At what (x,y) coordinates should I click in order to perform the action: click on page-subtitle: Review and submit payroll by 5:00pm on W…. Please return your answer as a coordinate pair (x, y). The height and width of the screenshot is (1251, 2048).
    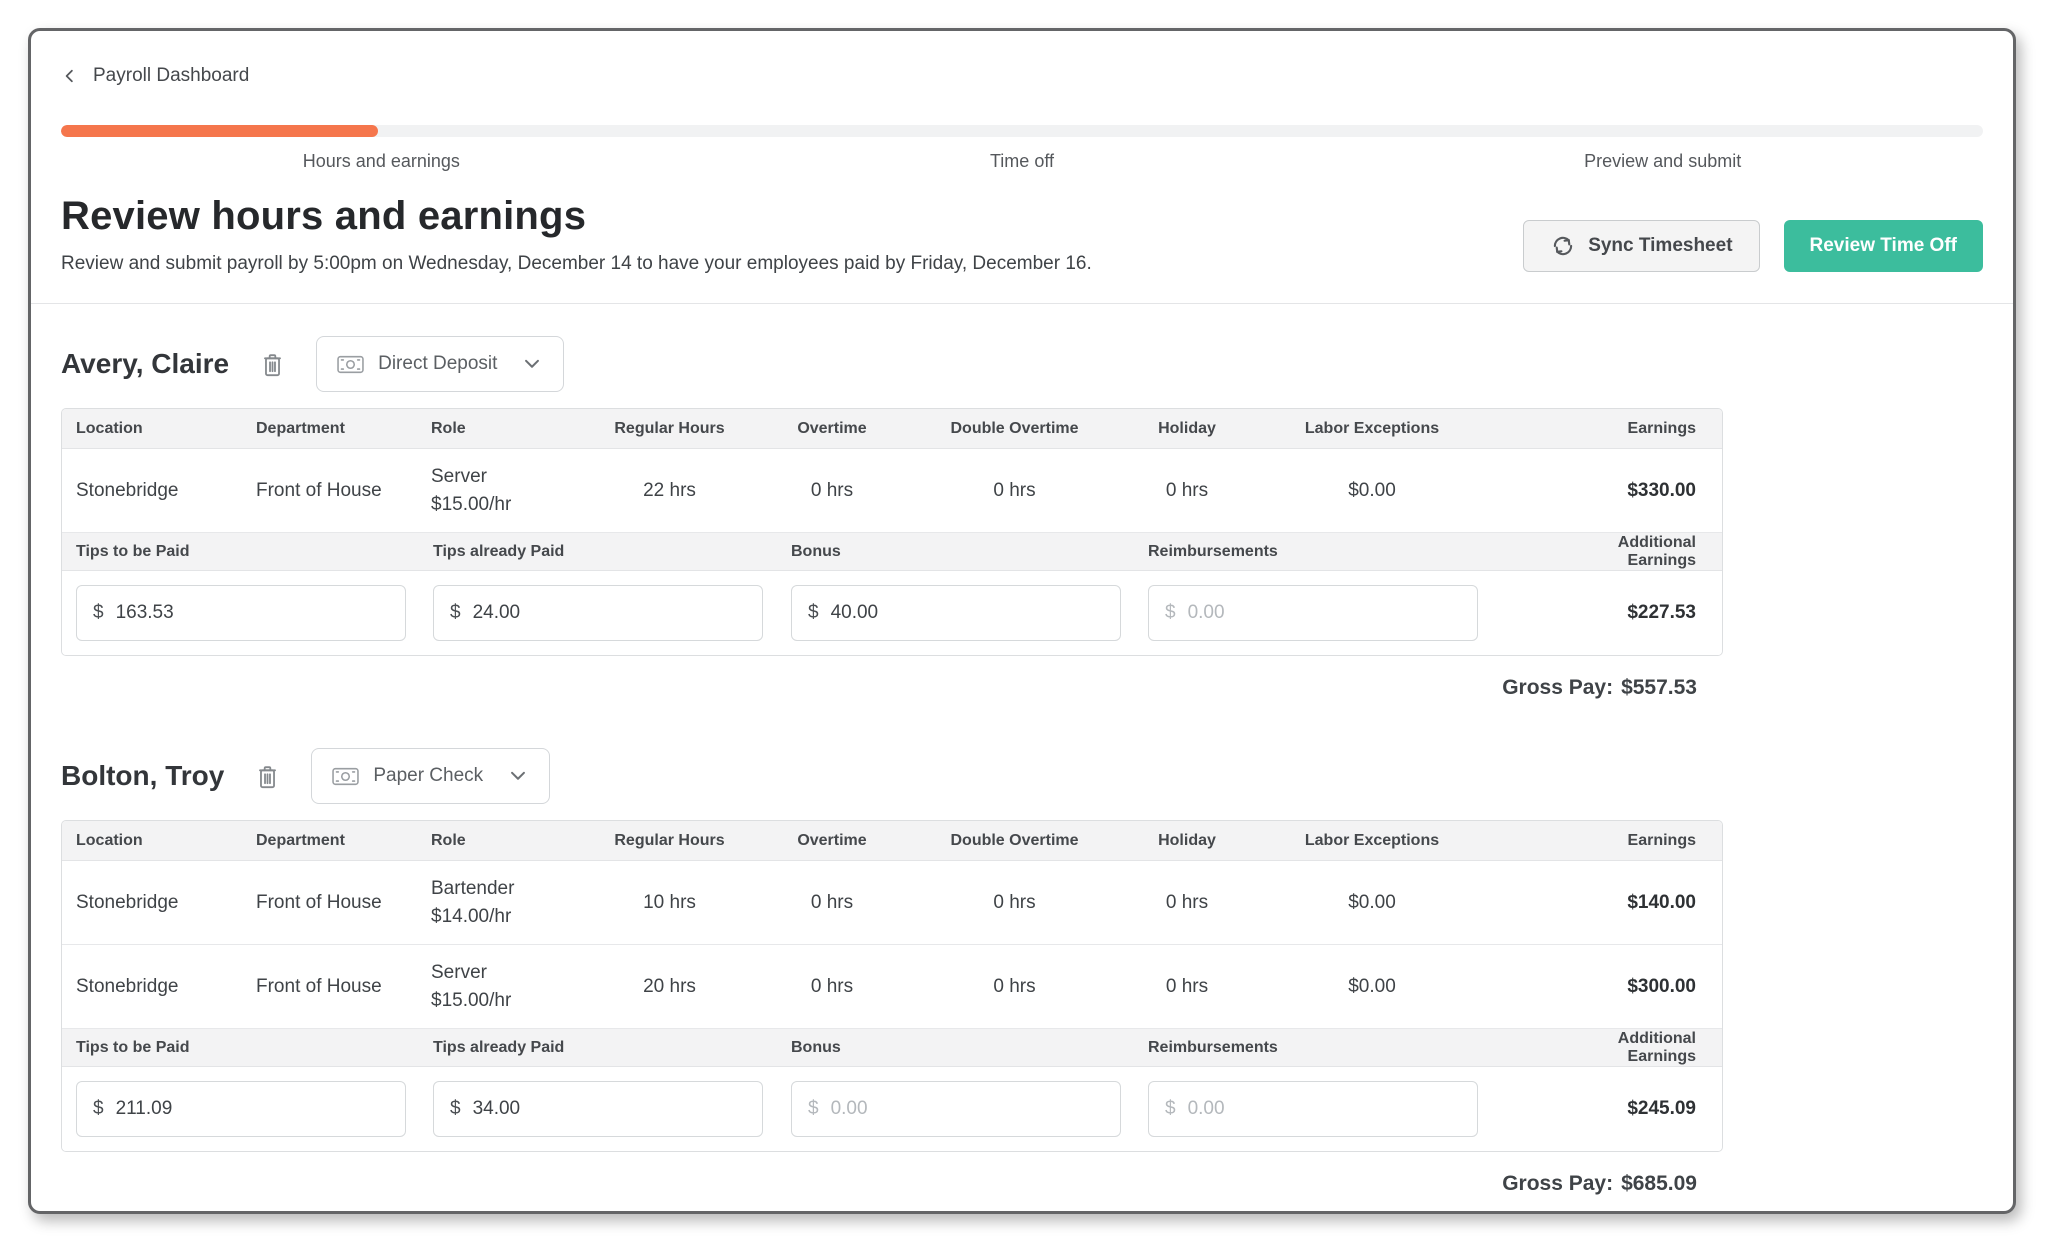
    Looking at the image, I should click on (576, 263).